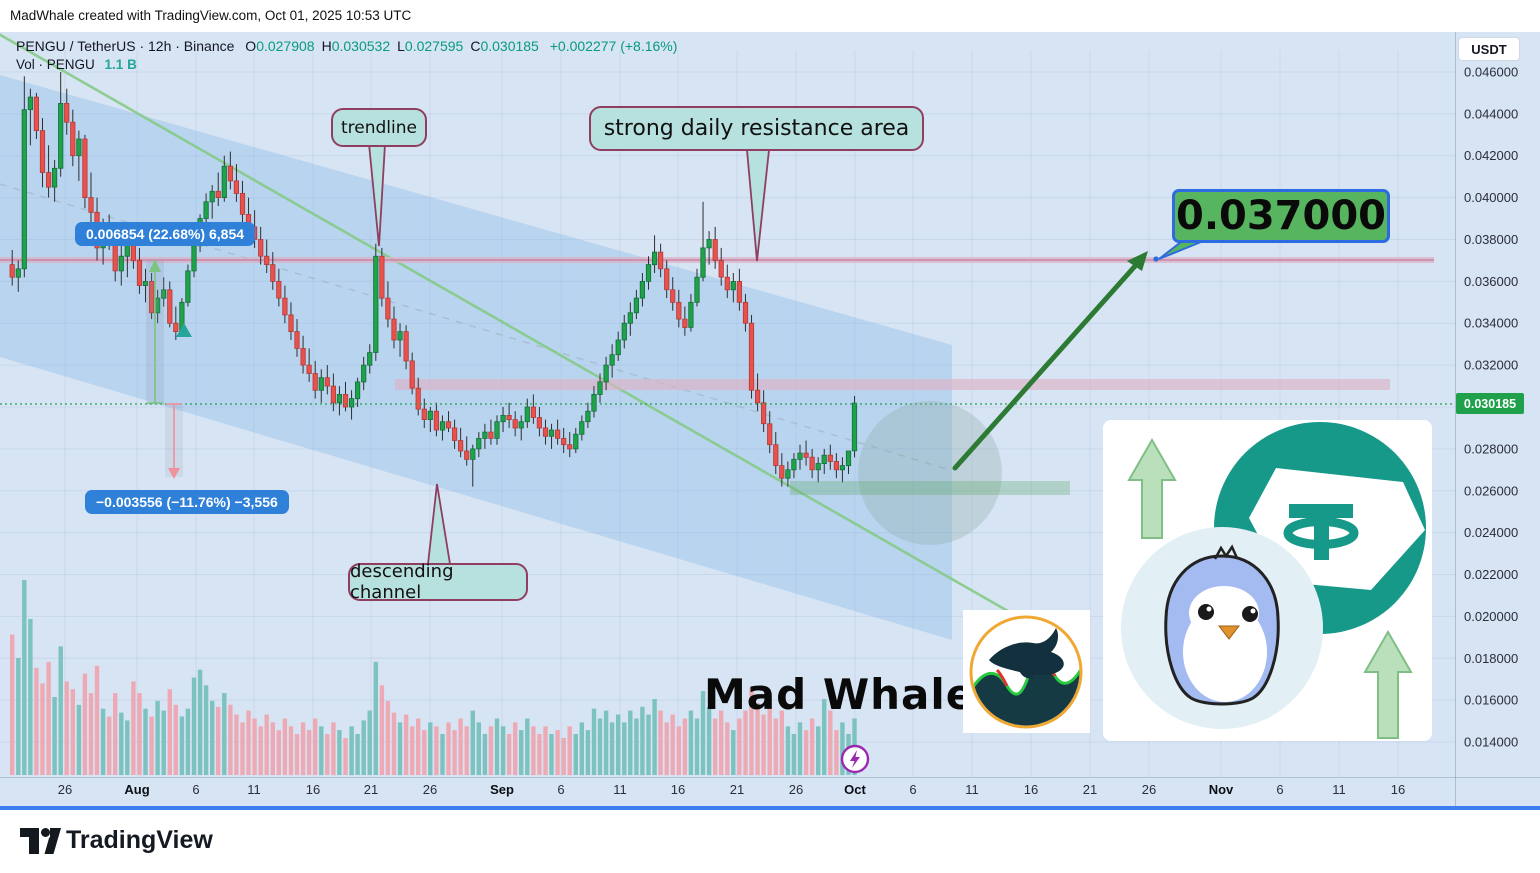 The height and width of the screenshot is (873, 1540). What do you see at coordinates (892, 384) in the screenshot?
I see `resistance-band-lower` at bounding box center [892, 384].